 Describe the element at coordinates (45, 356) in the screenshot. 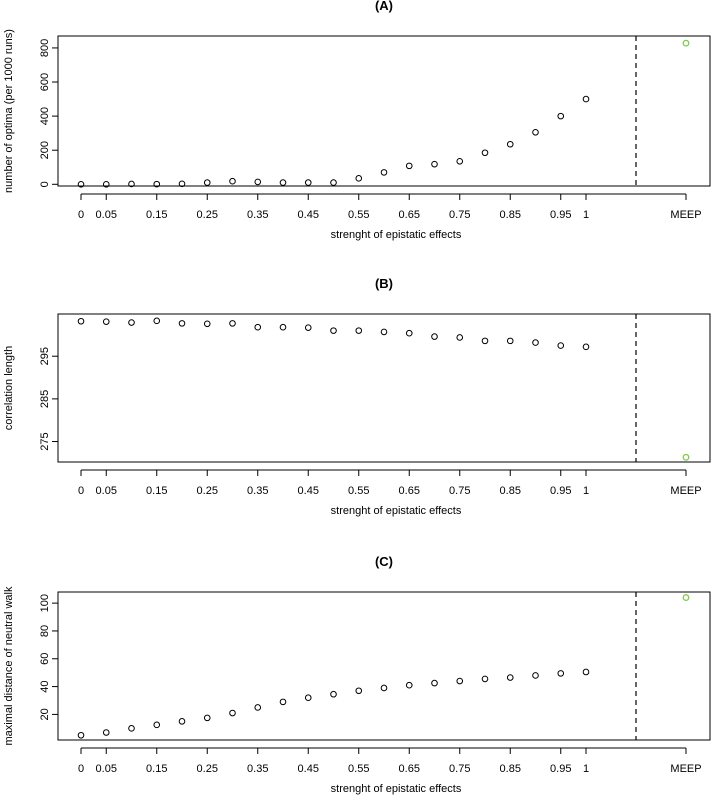

I see `y-tick-label: 295` at that location.